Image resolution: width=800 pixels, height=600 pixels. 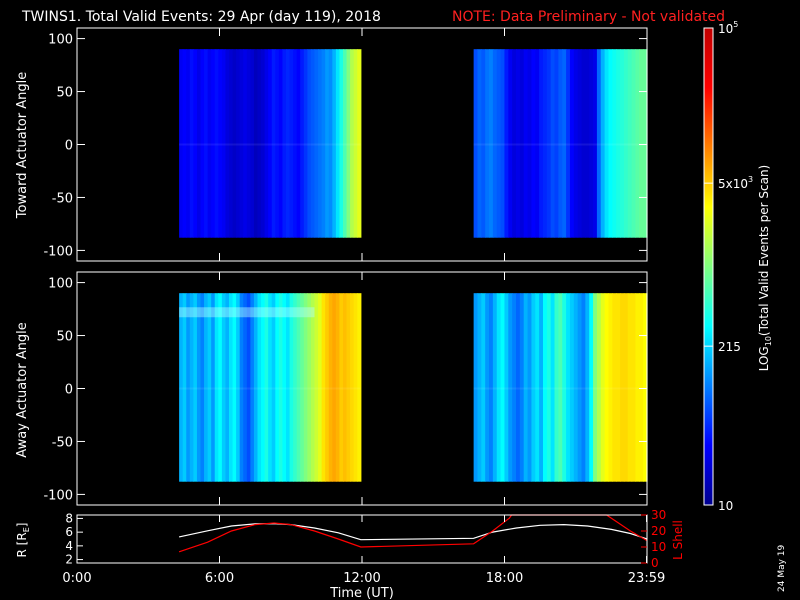 I want to click on r-series-line, so click(x=413, y=531).